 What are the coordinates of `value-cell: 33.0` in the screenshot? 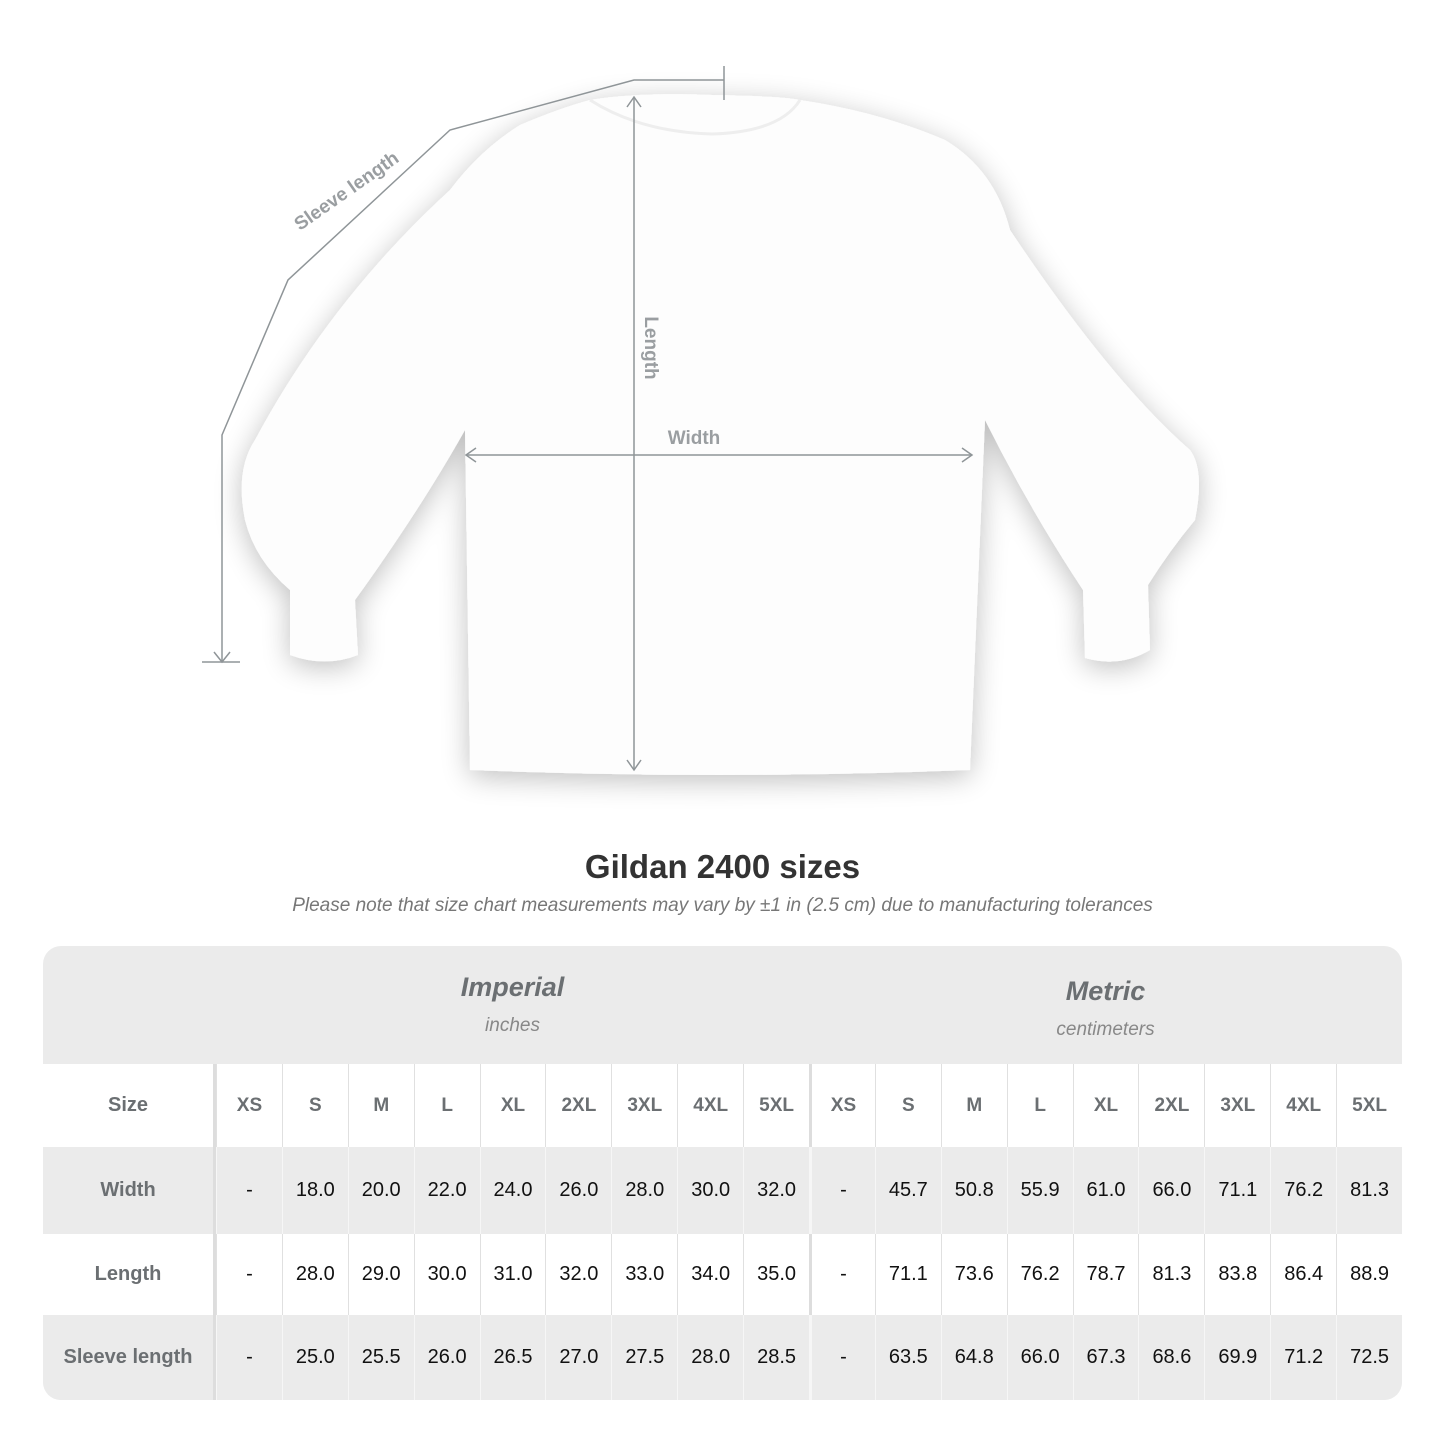 It's located at (644, 1274).